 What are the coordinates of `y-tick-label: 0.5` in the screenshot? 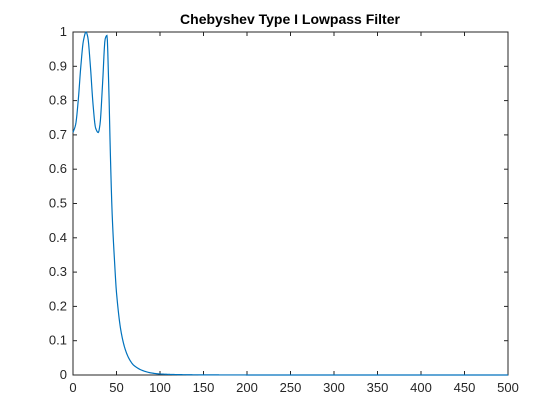 It's located at (58, 203).